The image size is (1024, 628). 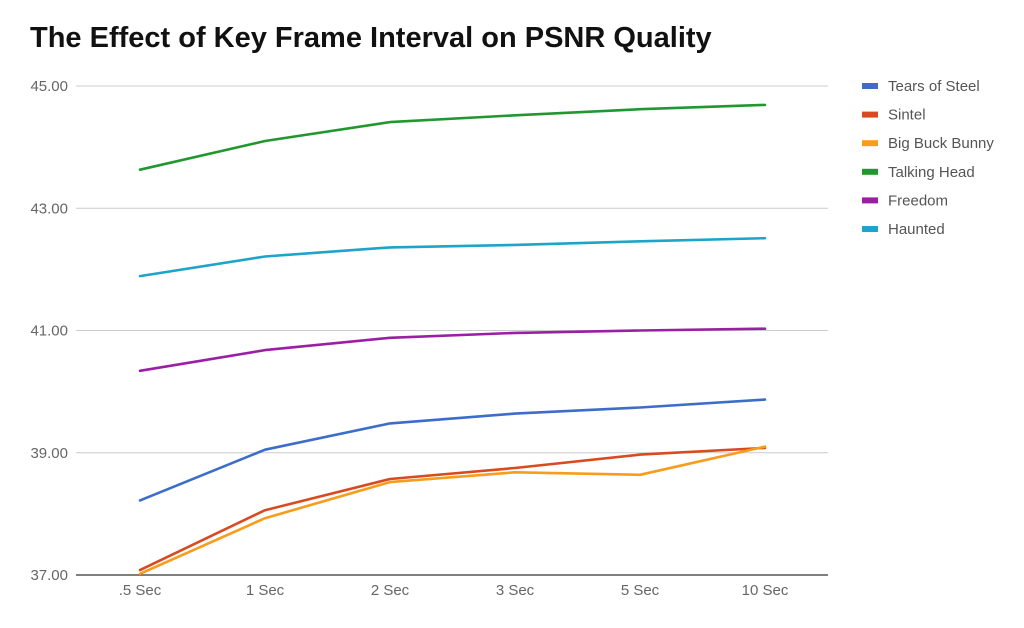 I want to click on y-tick-label: 45.00, so click(x=49, y=86).